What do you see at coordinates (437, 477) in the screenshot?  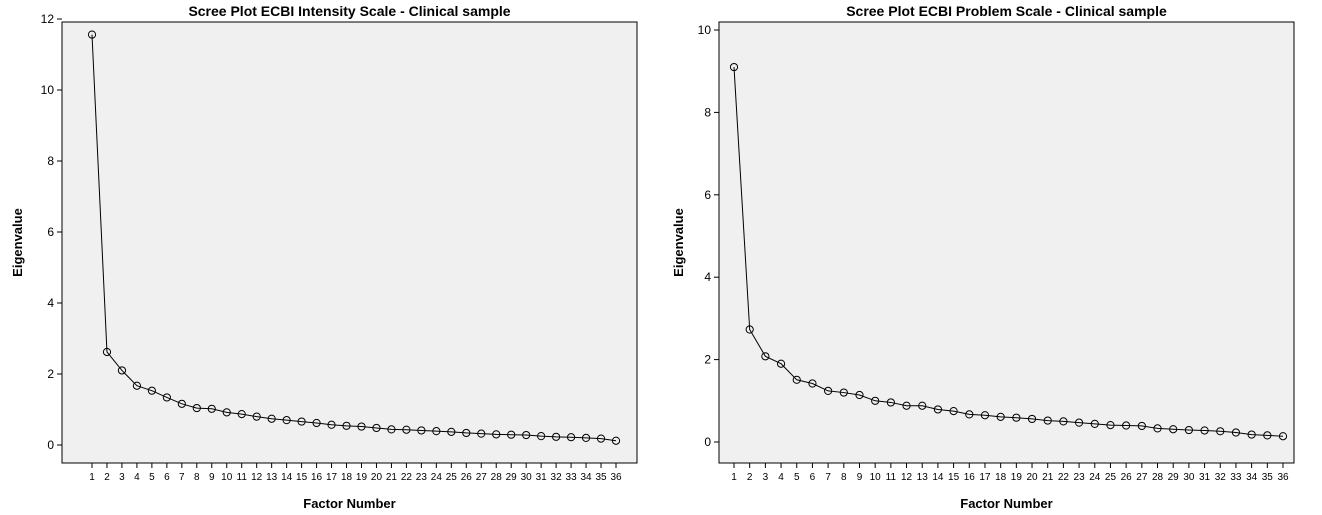 I see `x-tick-label: 24` at bounding box center [437, 477].